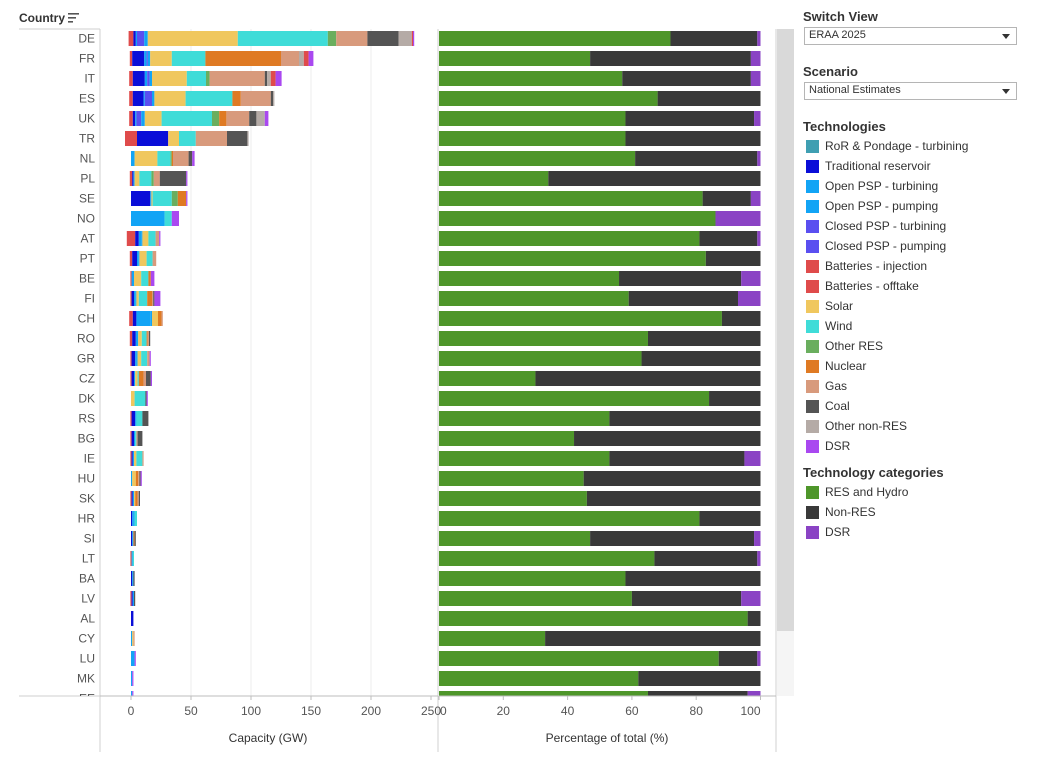 The height and width of the screenshot is (774, 1040). What do you see at coordinates (531, 78) in the screenshot?
I see `percent-bar-it-res-and-hydro` at bounding box center [531, 78].